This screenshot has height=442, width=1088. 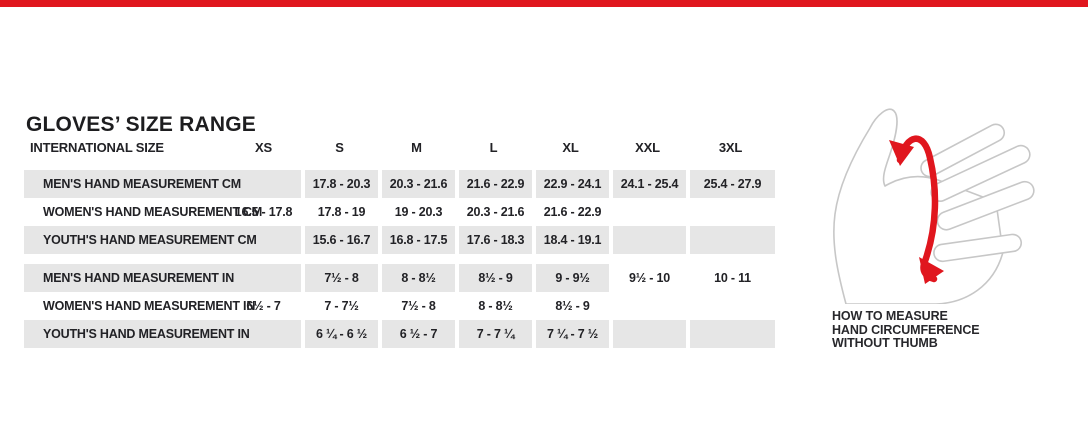 What do you see at coordinates (146, 334) in the screenshot?
I see `row-label: YOUTH'S HAND MEASUREMENT IN` at bounding box center [146, 334].